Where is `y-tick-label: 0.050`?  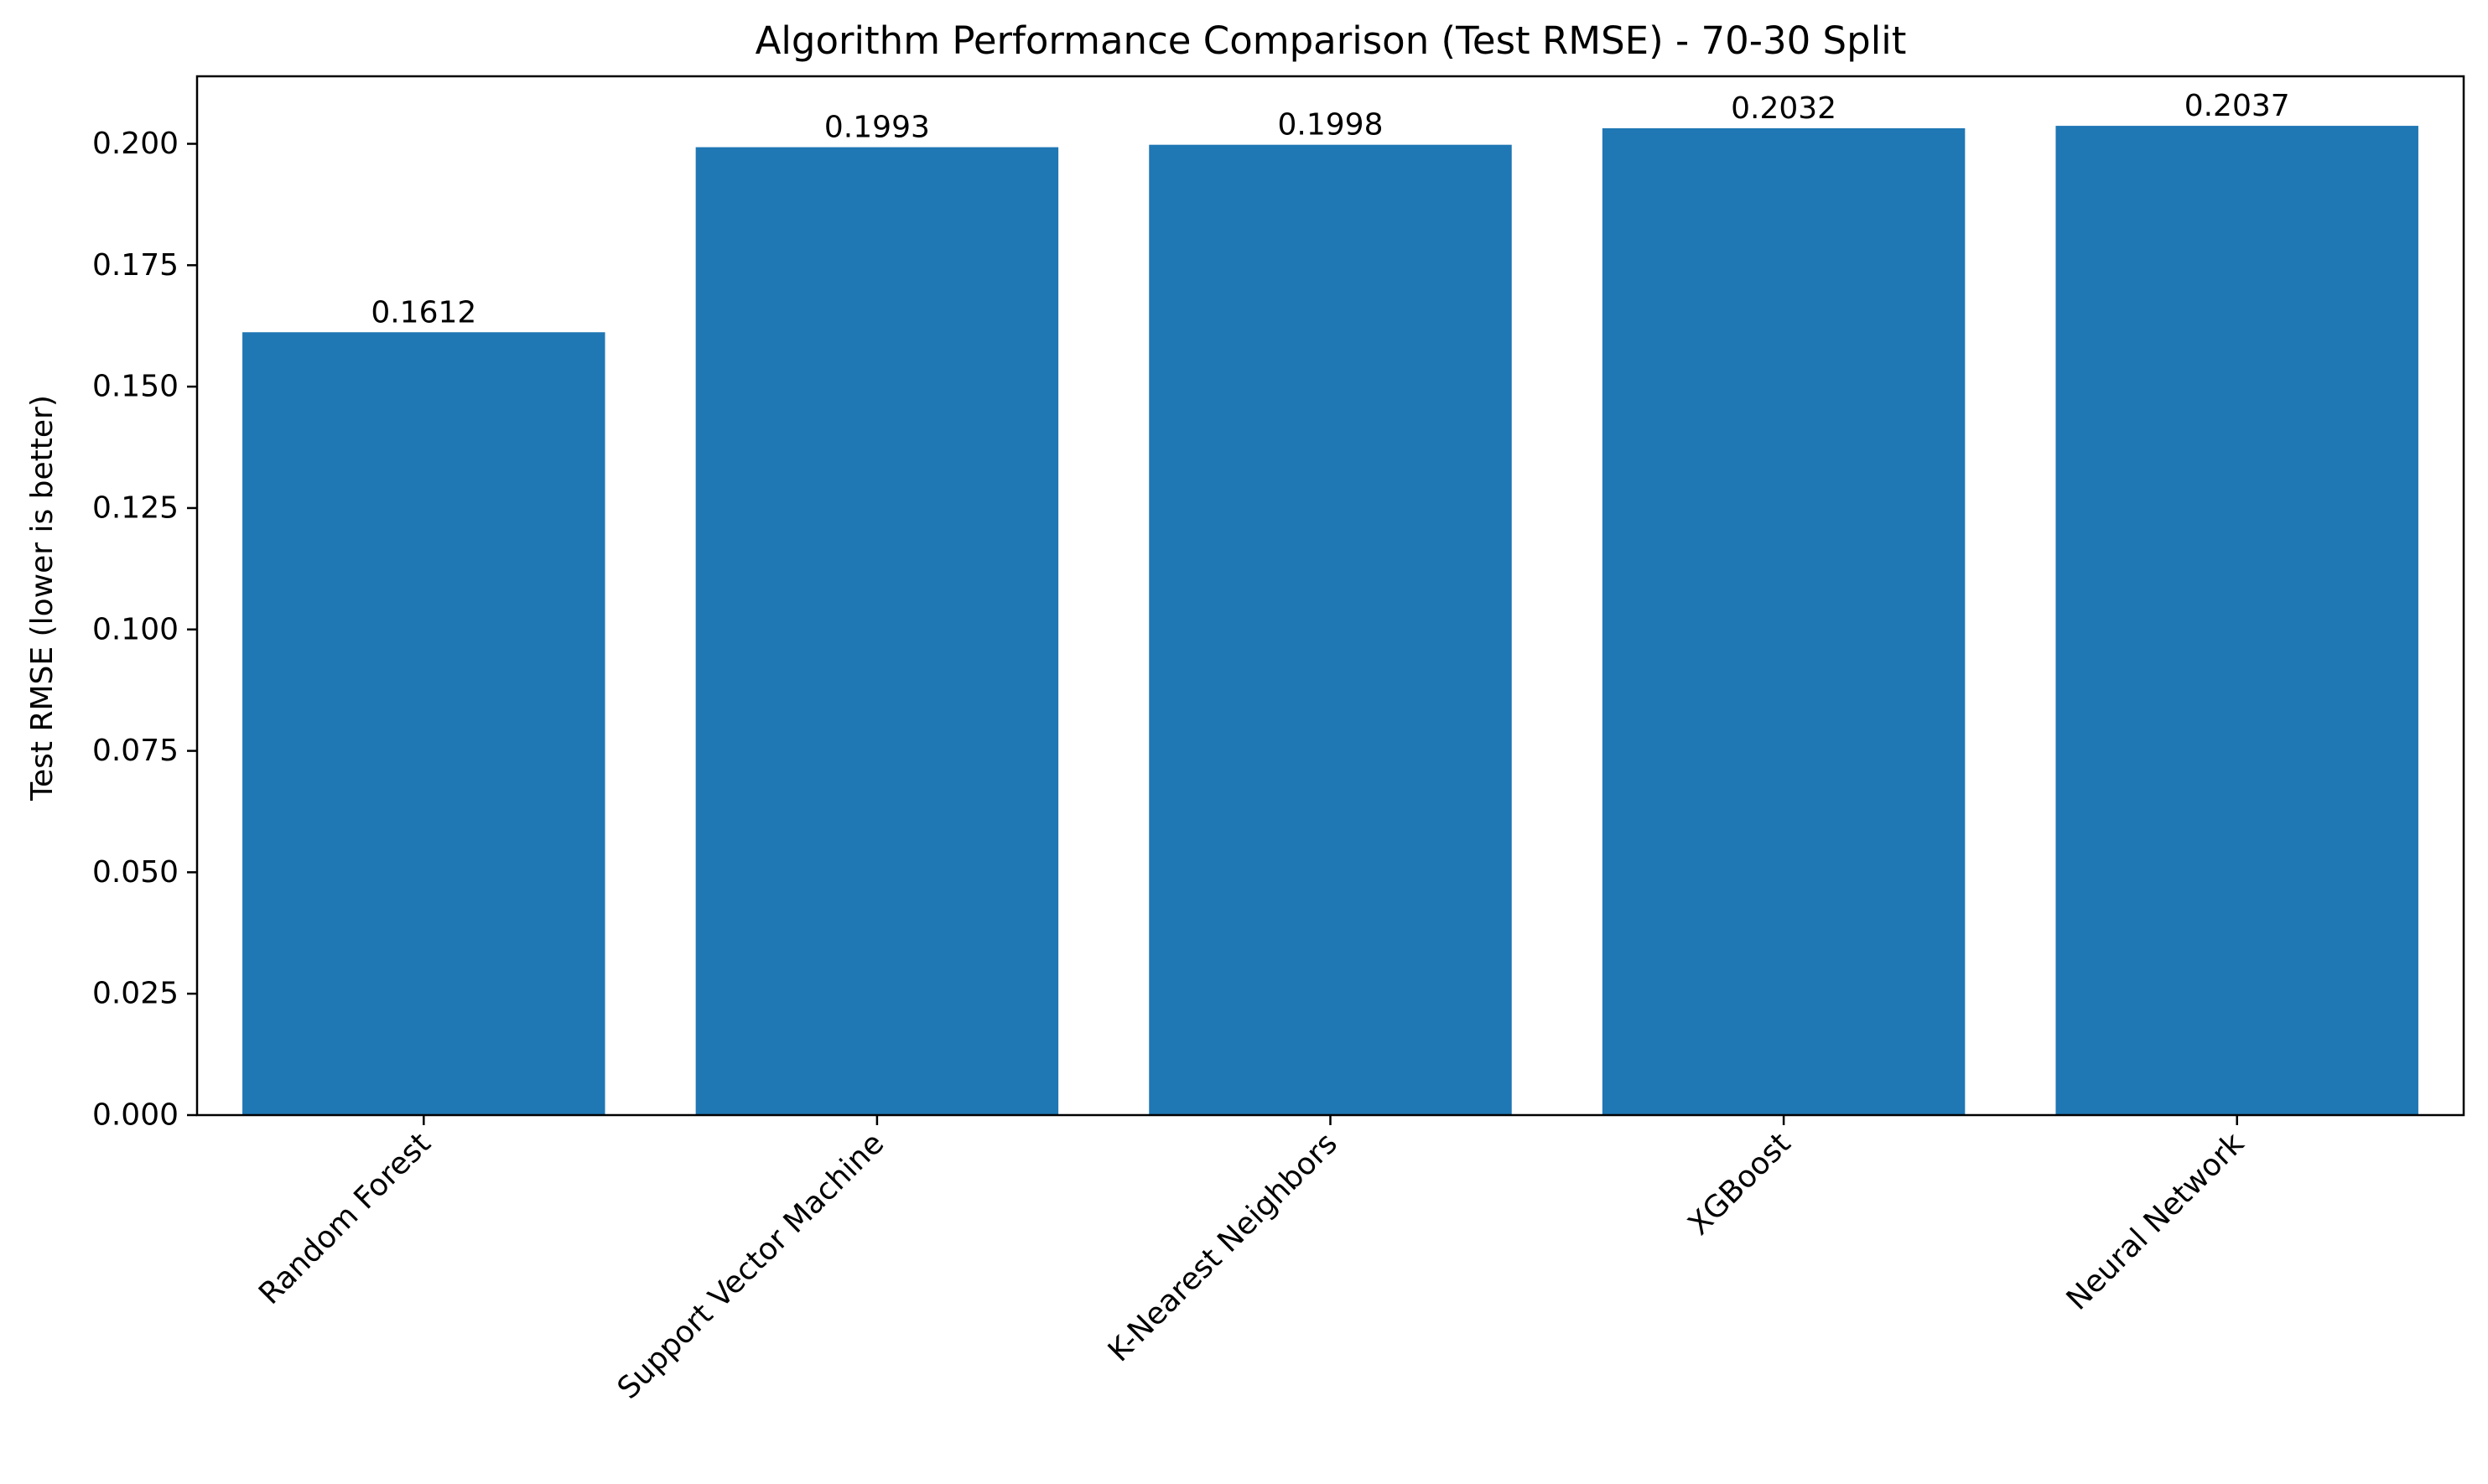
y-tick-label: 0.050 is located at coordinates (135, 872).